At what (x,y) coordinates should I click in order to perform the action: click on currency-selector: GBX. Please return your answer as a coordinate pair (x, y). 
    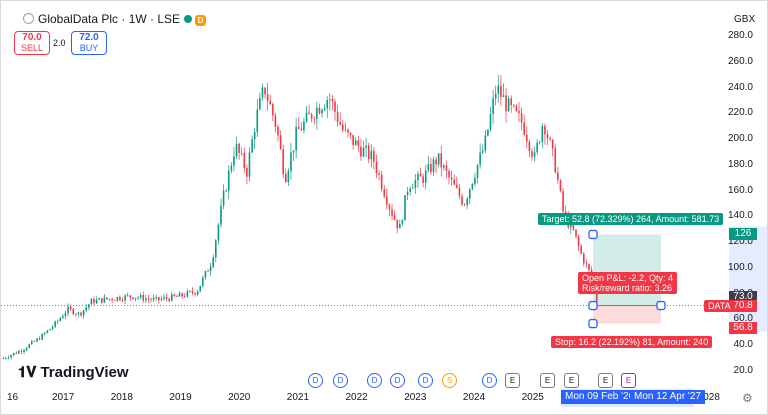
    Looking at the image, I should click on (745, 19).